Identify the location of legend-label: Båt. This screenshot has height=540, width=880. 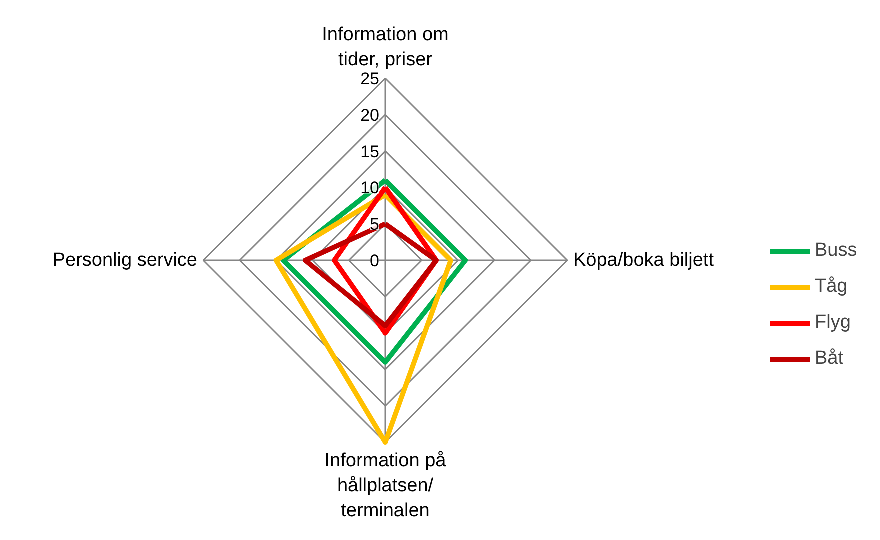
(829, 359).